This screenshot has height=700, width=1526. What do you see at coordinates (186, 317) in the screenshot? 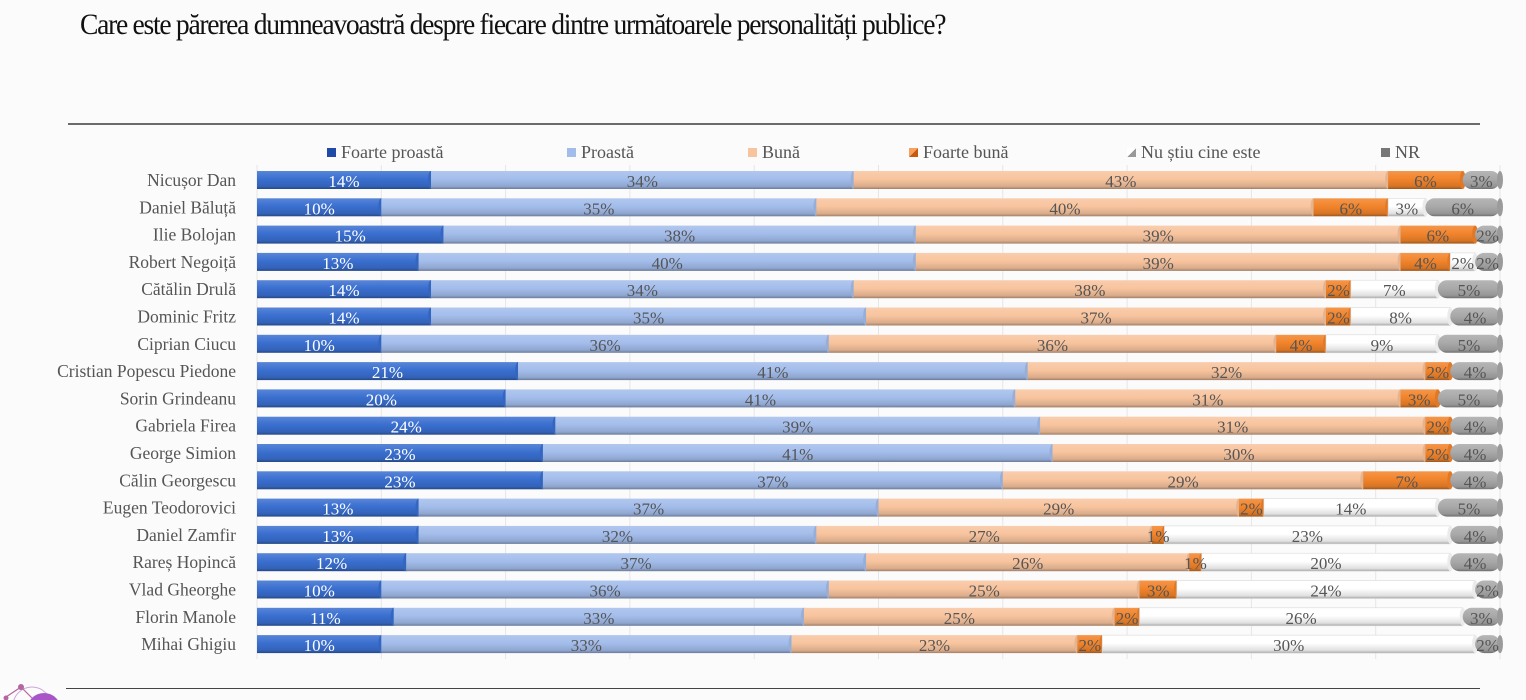
I see `category-label: Dominic Fritz` at bounding box center [186, 317].